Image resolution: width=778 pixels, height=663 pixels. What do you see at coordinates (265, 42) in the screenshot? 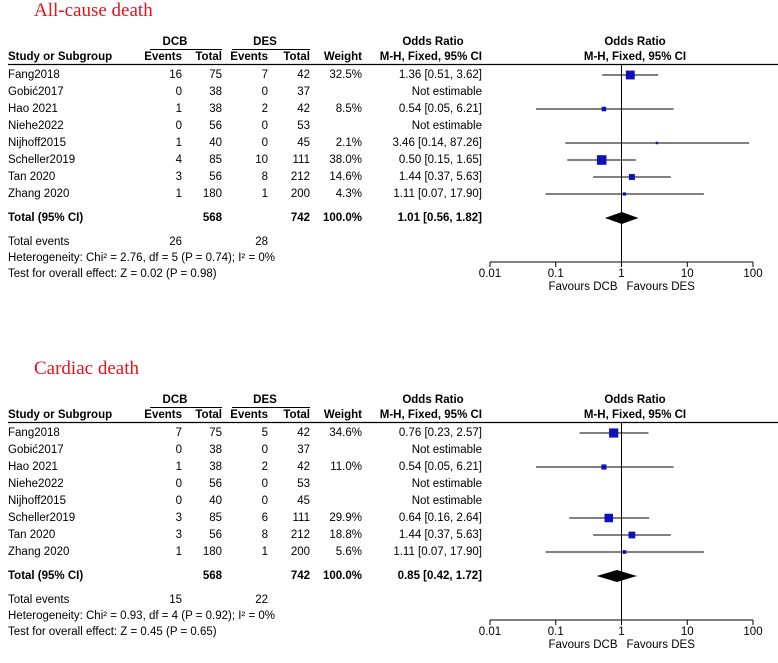
I see `group-header-des: DES` at bounding box center [265, 42].